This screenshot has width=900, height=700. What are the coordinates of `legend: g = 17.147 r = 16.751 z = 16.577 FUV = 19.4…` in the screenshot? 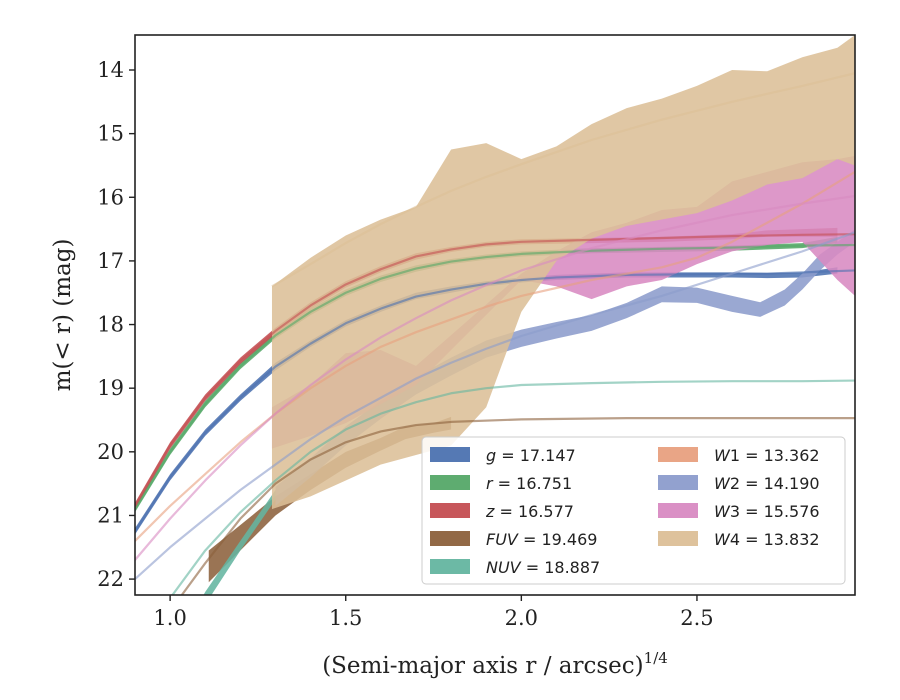 It's located at (633, 510).